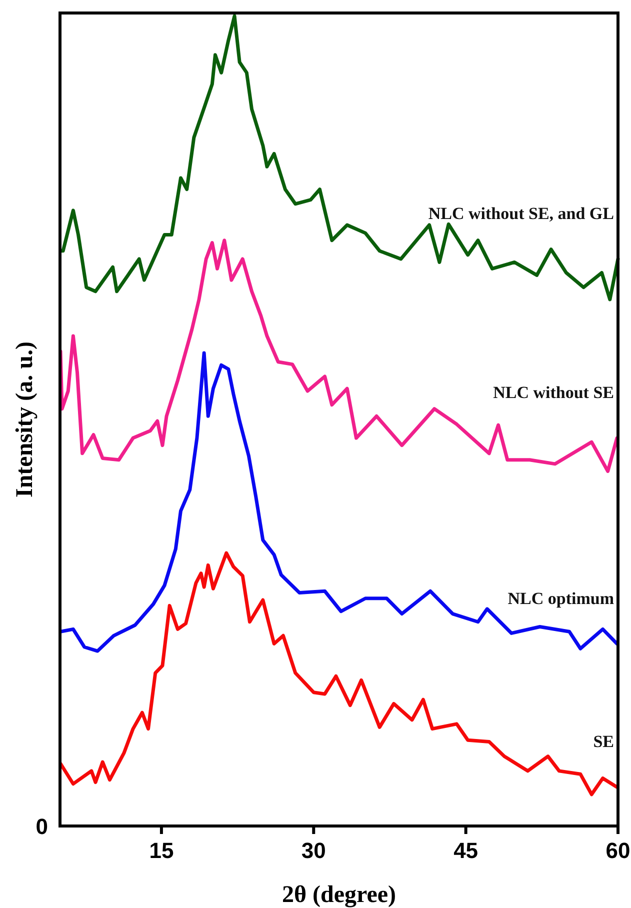 This screenshot has width=631, height=908. Describe the element at coordinates (521, 213) in the screenshot. I see `series-label: NLC without SE, and GL` at that location.